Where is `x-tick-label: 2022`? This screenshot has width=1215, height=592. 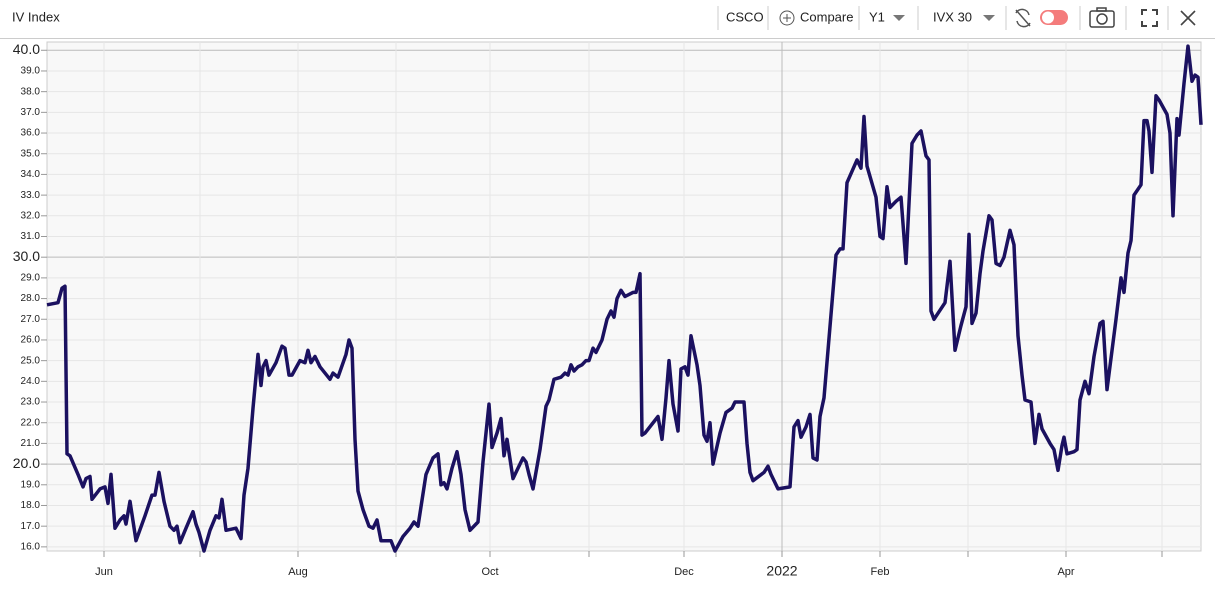 x-tick-label: 2022 is located at coordinates (781, 571).